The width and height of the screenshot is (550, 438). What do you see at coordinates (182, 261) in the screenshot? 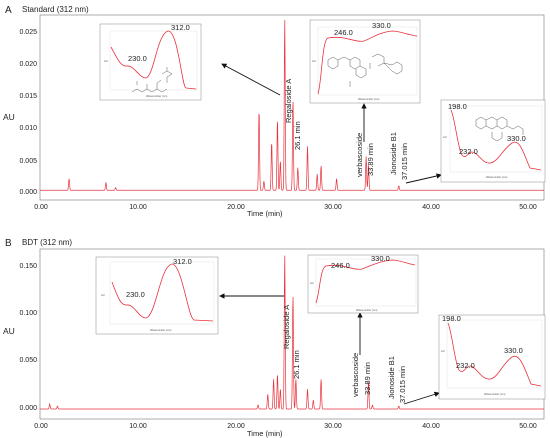
I see `panel-b-inset-regaloside-a-max: 312.0` at bounding box center [182, 261].